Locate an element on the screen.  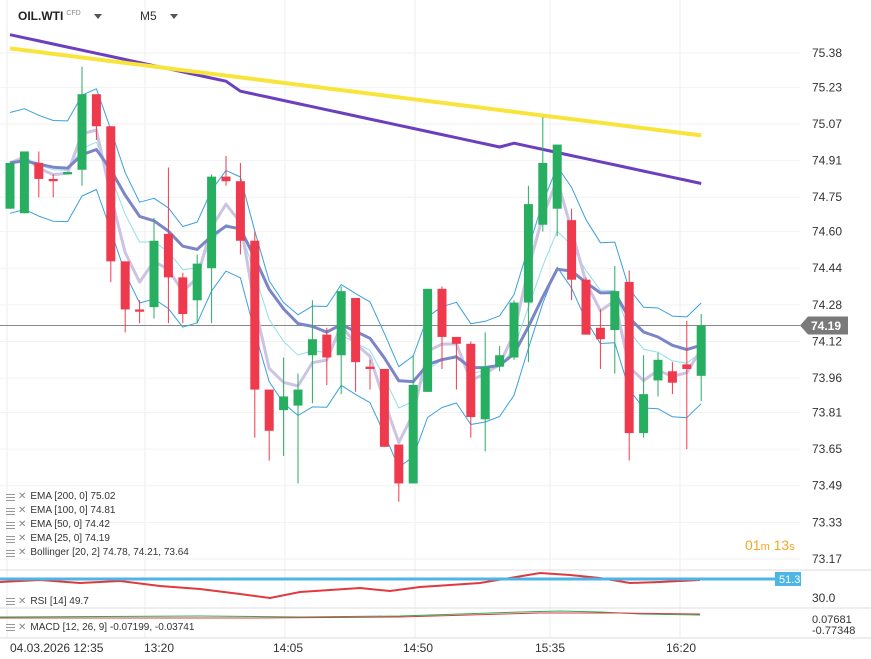
macd-signal-line is located at coordinates (350, 615).